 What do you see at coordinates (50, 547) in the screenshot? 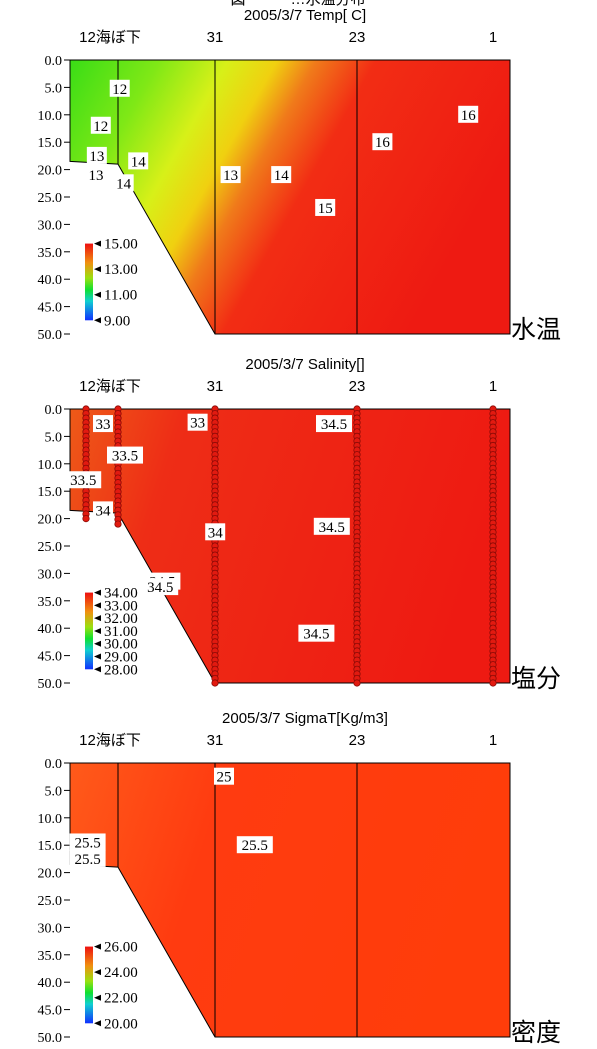
I see `y-tick-label: 25.0` at bounding box center [50, 547].